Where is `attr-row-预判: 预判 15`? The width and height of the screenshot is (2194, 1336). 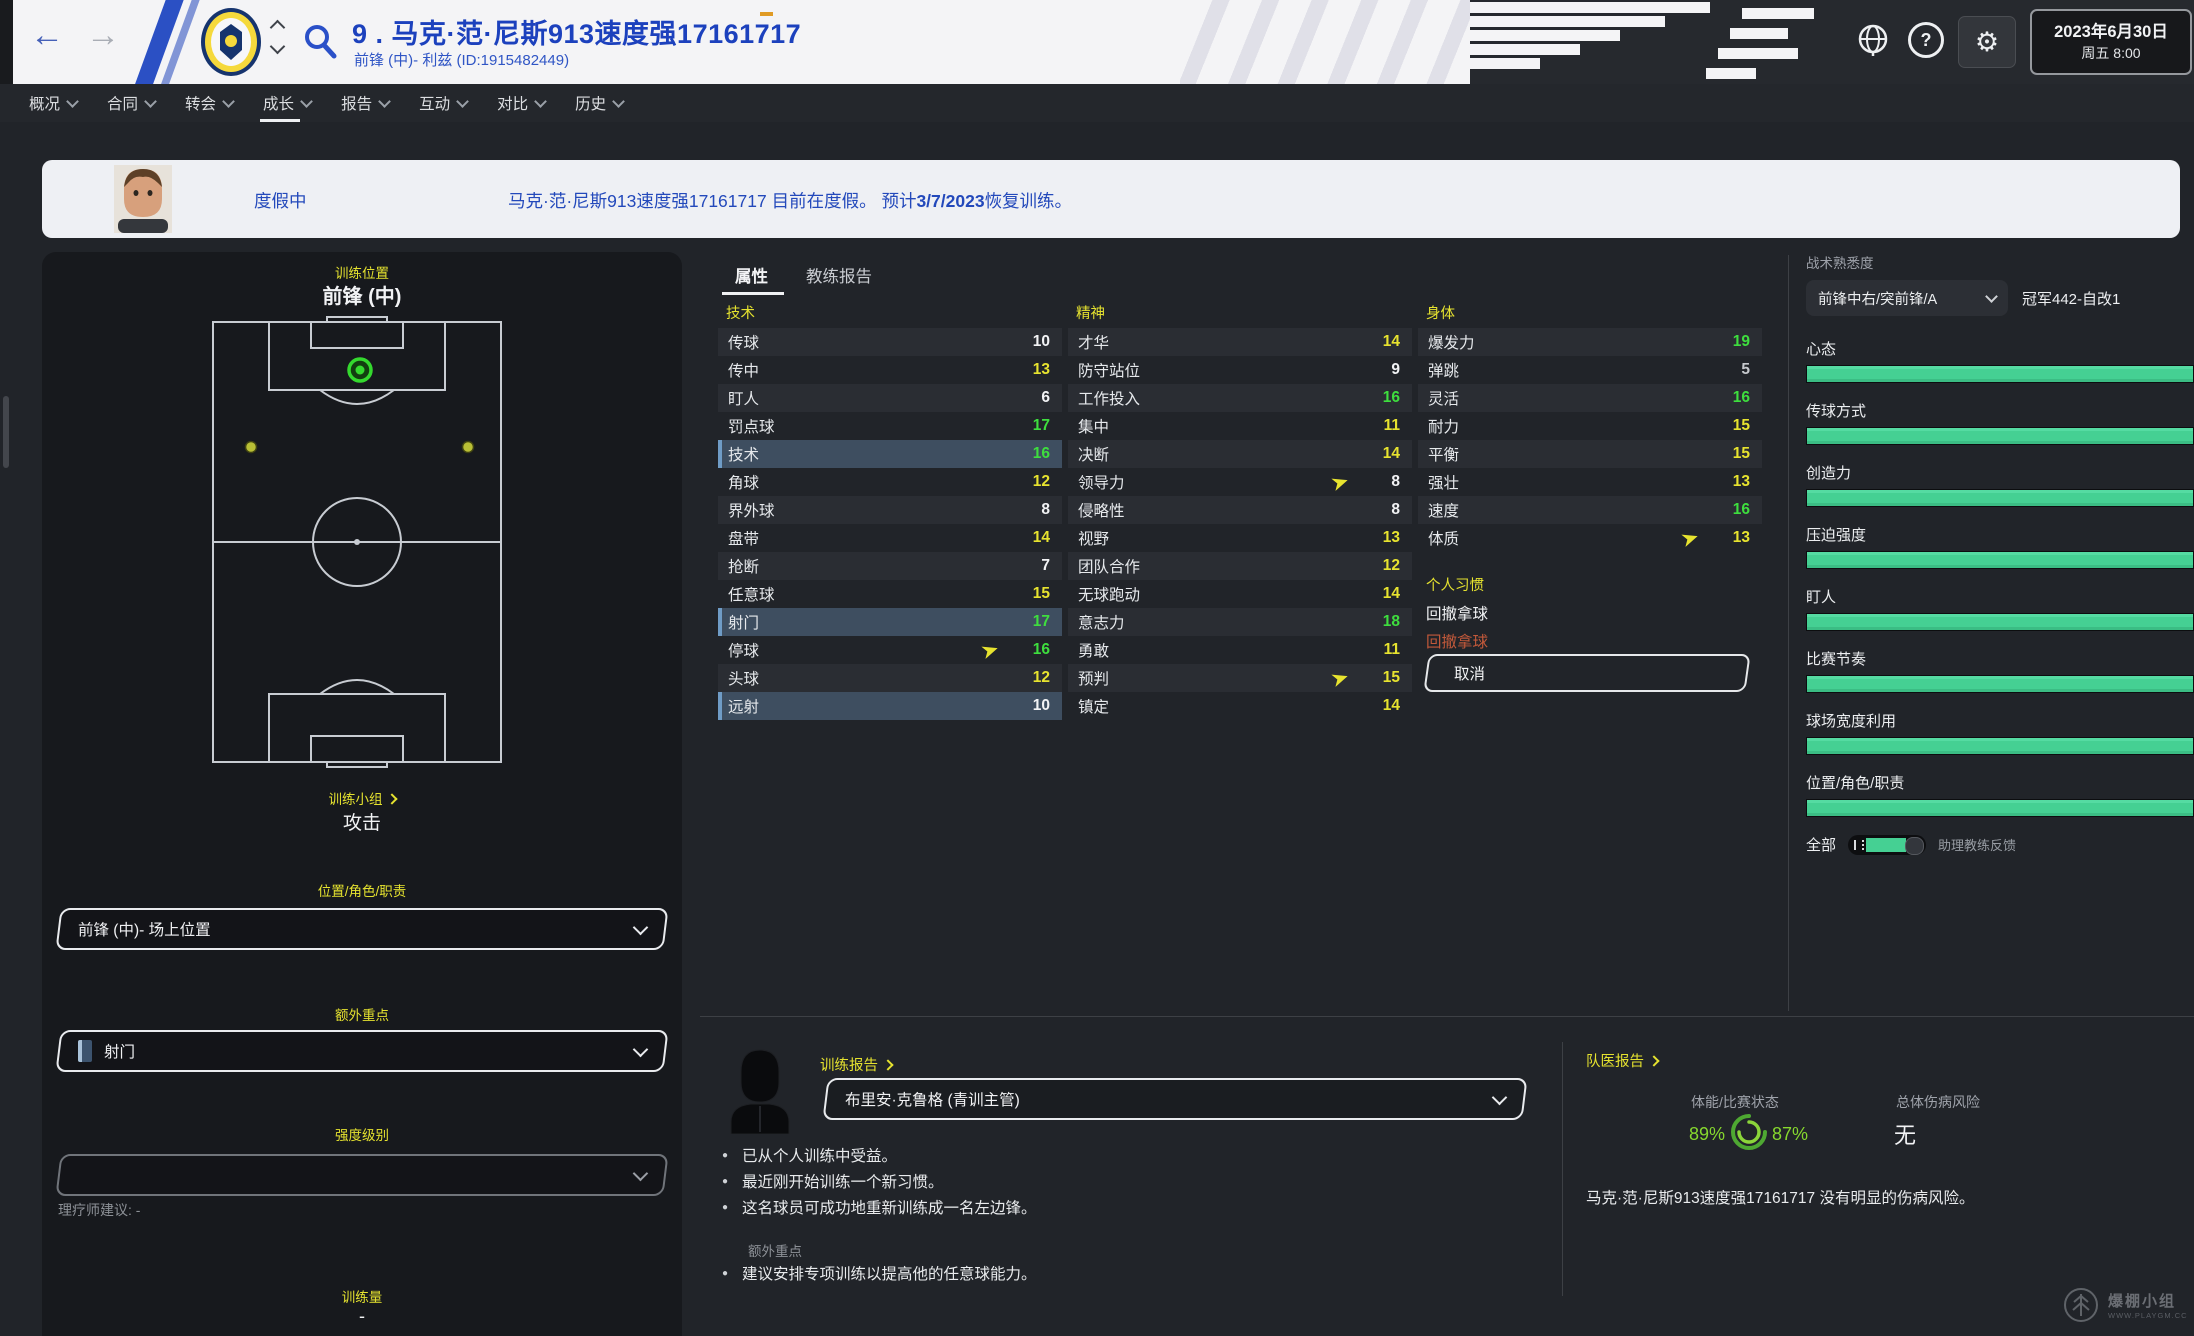 attr-row-预判: 预判 15 is located at coordinates (1240, 678).